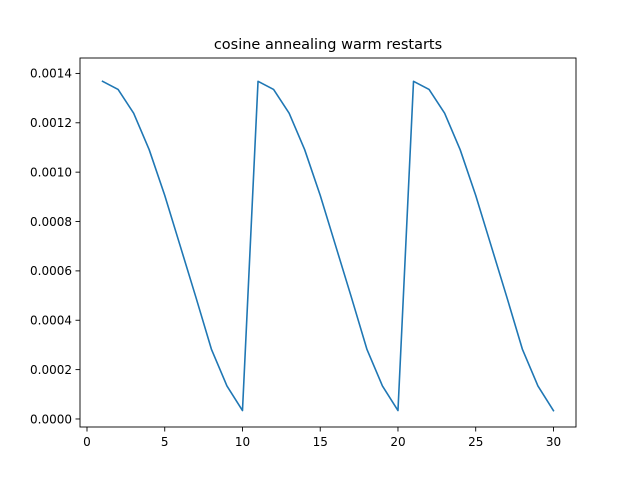 The image size is (640, 480). I want to click on y-tick-label: 0.0010, so click(51, 172).